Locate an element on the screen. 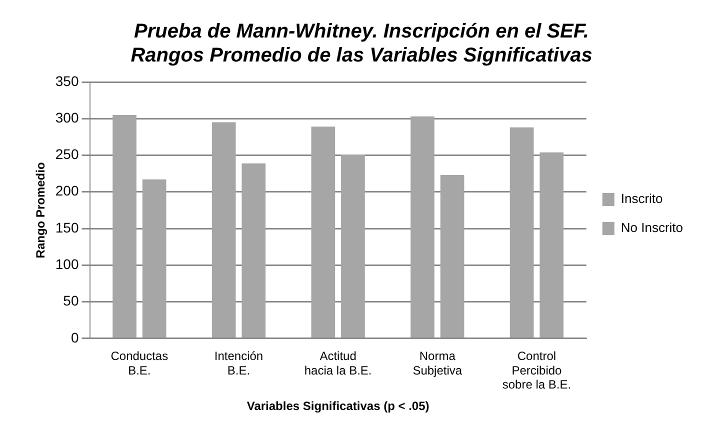  chart-title: Prueba de Mann-Whitney. Inscripción en el SEF. Rangos Promedio de las Variables Significativas is located at coordinates (361, 43).